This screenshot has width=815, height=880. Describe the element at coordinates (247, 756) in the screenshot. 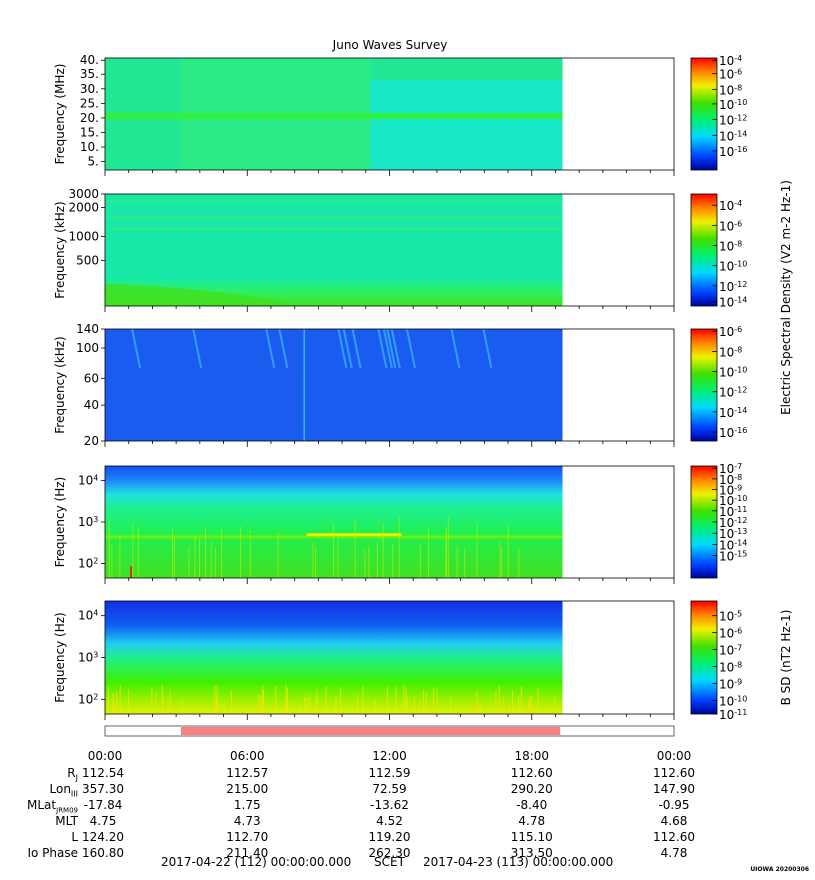

I see `x-tick-label: 06:00` at that location.